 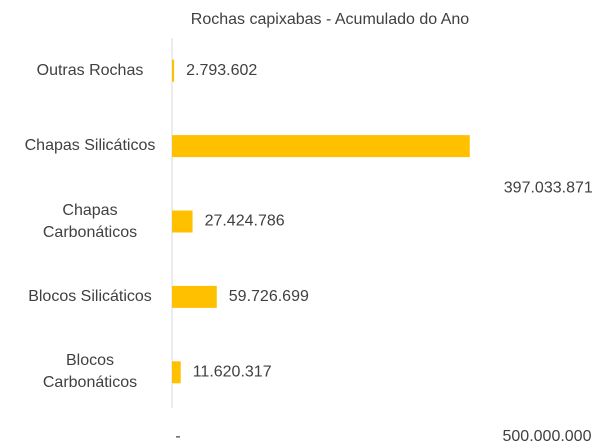 I want to click on y-tick-label: Chapas Carbonáticos, so click(x=90, y=221).